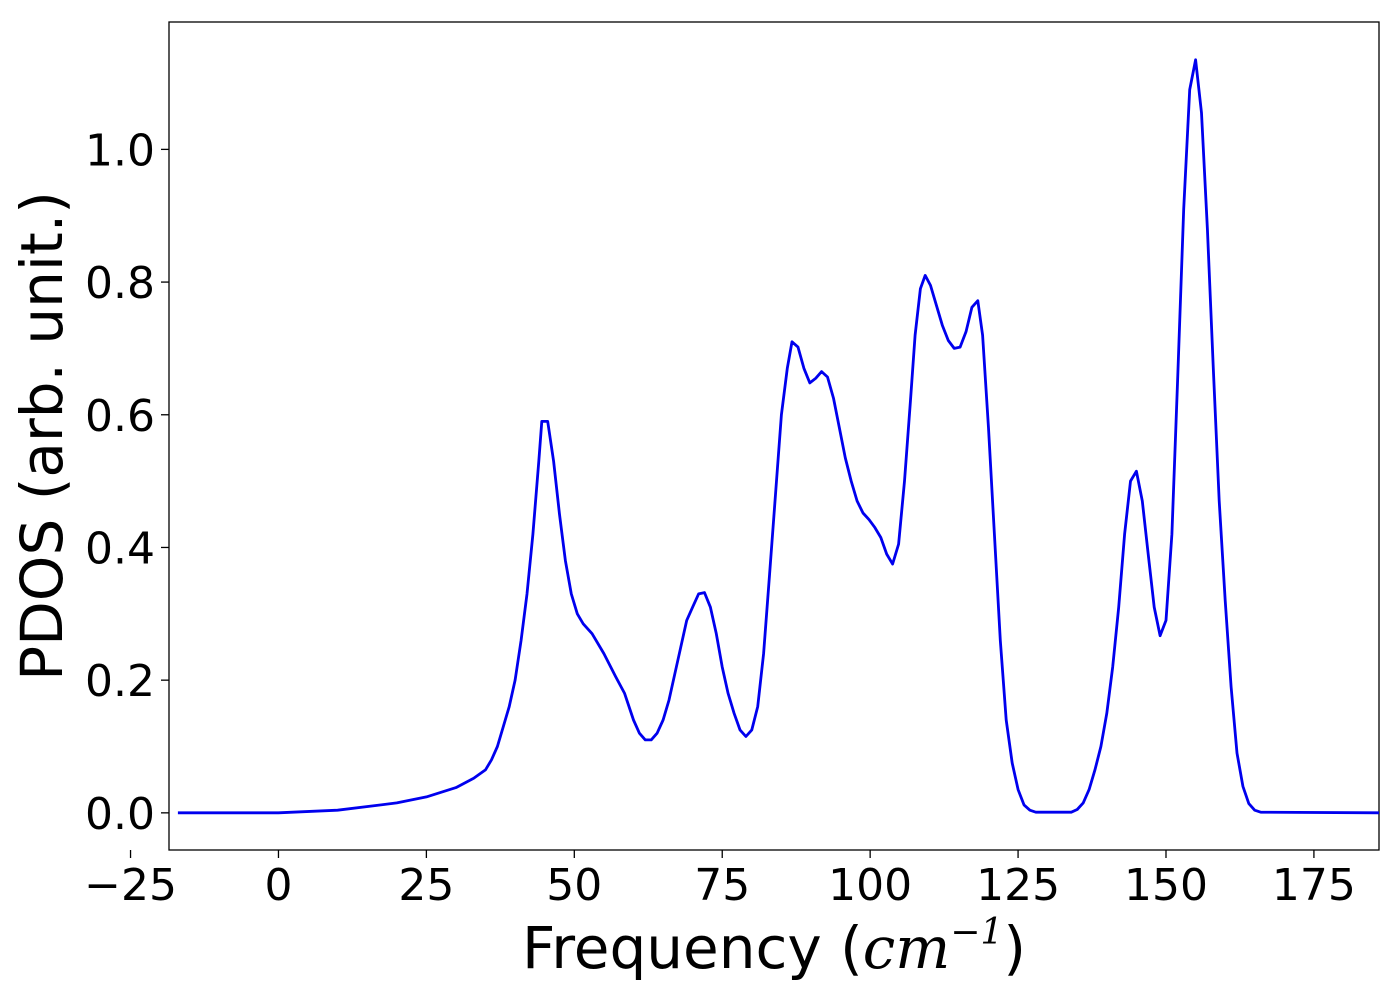 This screenshot has width=1400, height=1000. I want to click on x-tick-label: −25, so click(130, 885).